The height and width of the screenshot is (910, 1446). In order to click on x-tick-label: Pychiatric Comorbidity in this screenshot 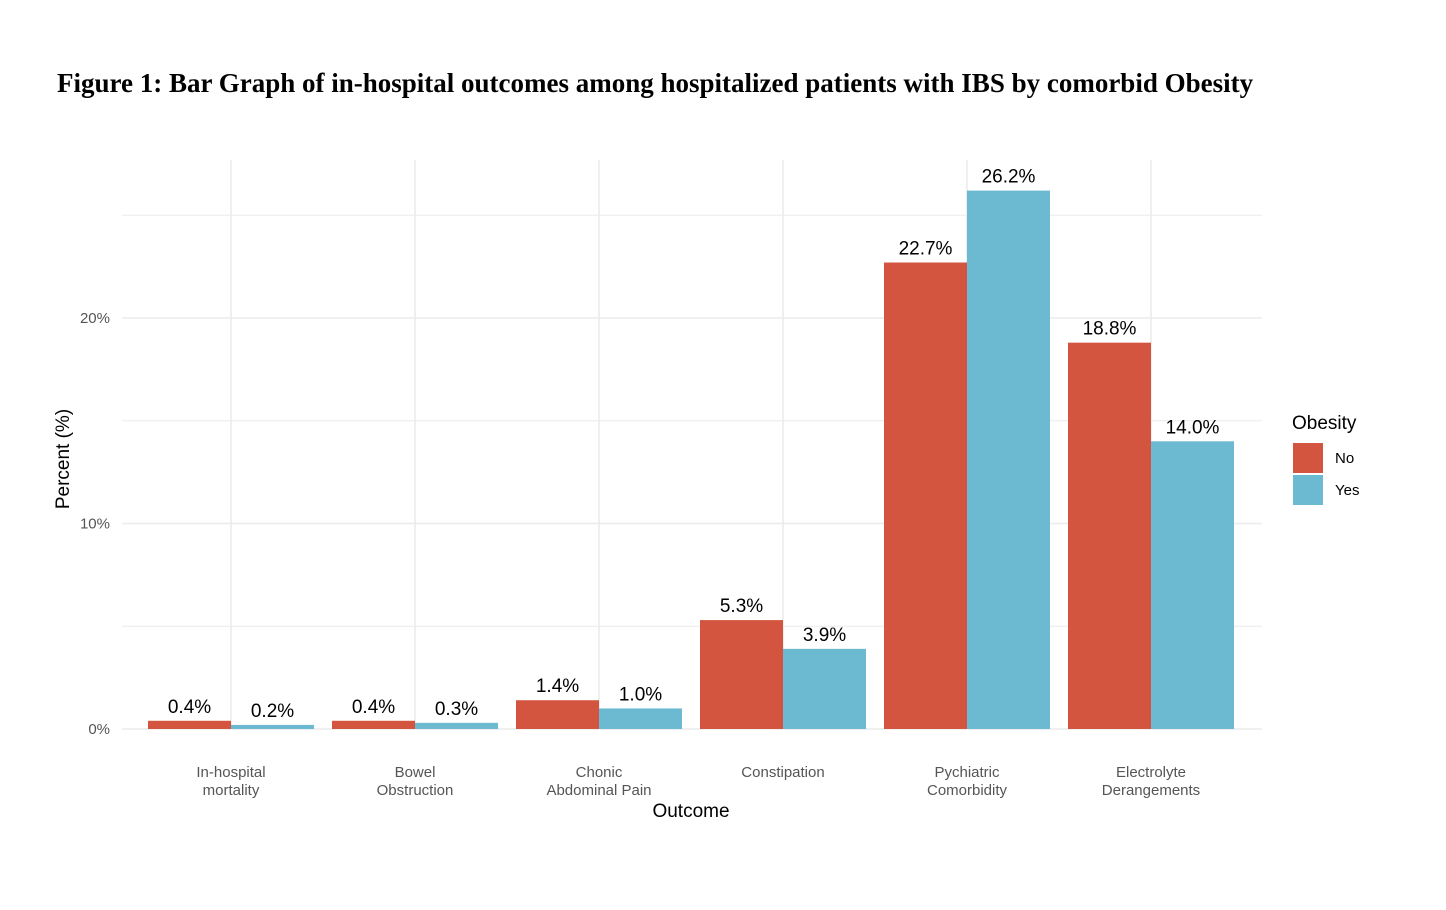, I will do `click(967, 781)`.